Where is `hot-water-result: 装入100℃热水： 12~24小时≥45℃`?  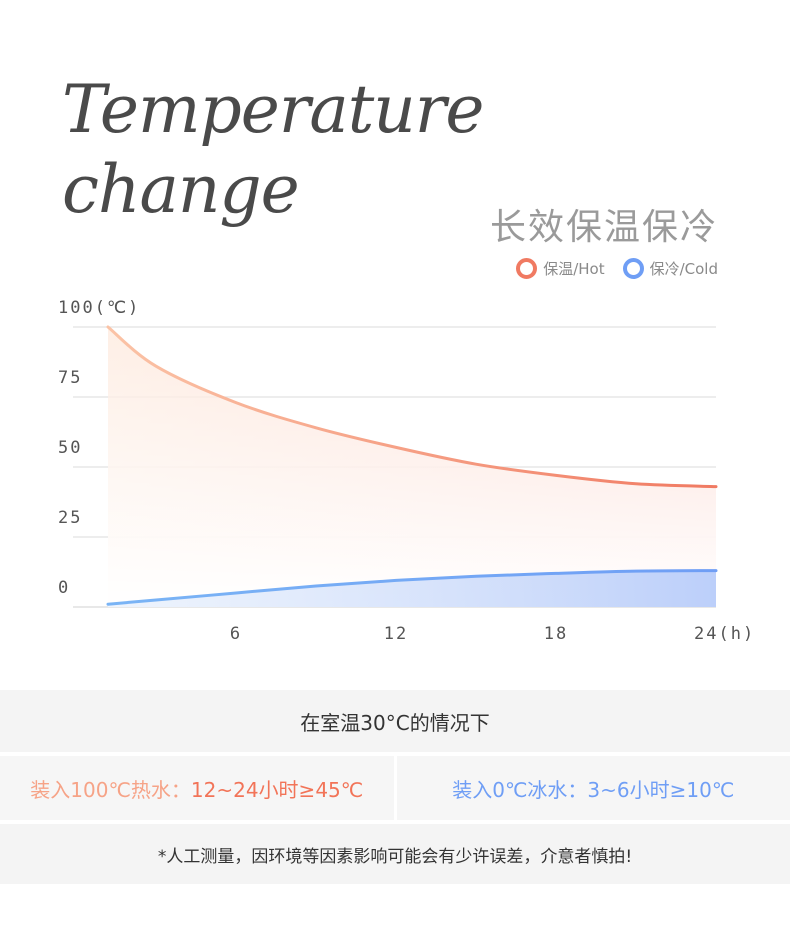 hot-water-result: 装入100℃热水： 12~24小时≥45℃ is located at coordinates (197, 788).